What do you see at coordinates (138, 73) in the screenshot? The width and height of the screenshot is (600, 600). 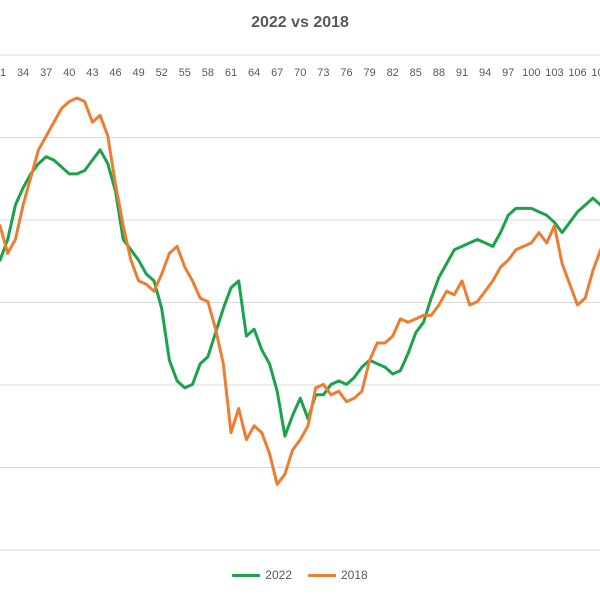 I see `x-tick-label-49: 49` at bounding box center [138, 73].